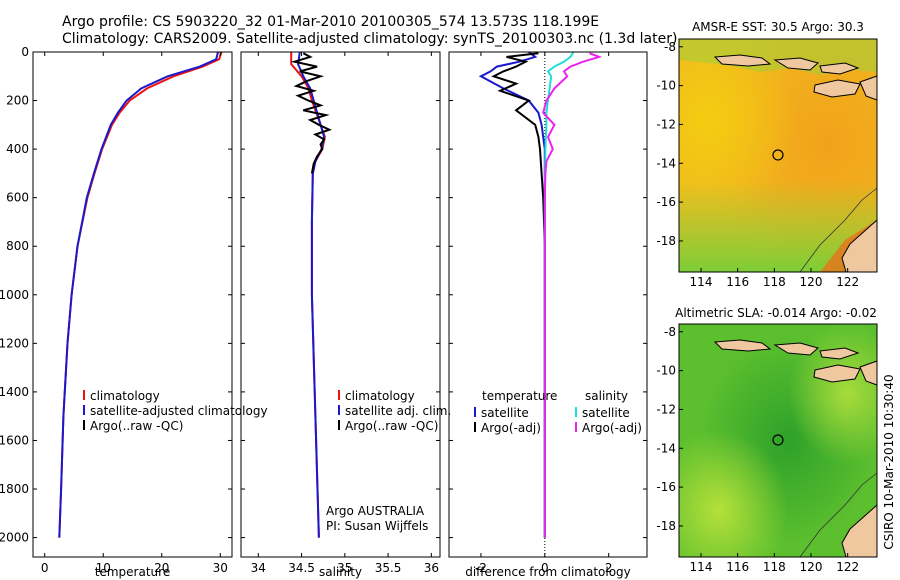 This screenshot has width=900, height=580. What do you see at coordinates (559, 294) in the screenshot?
I see `series-line-salinity-satellite` at bounding box center [559, 294].